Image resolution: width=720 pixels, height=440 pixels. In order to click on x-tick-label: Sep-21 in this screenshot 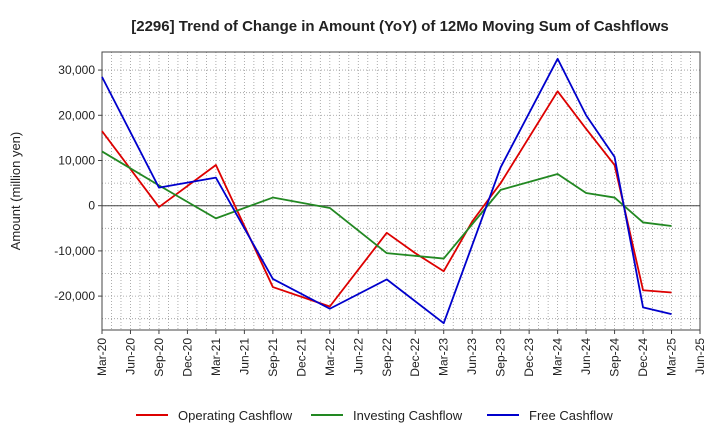, I will do `click(273, 357)`.